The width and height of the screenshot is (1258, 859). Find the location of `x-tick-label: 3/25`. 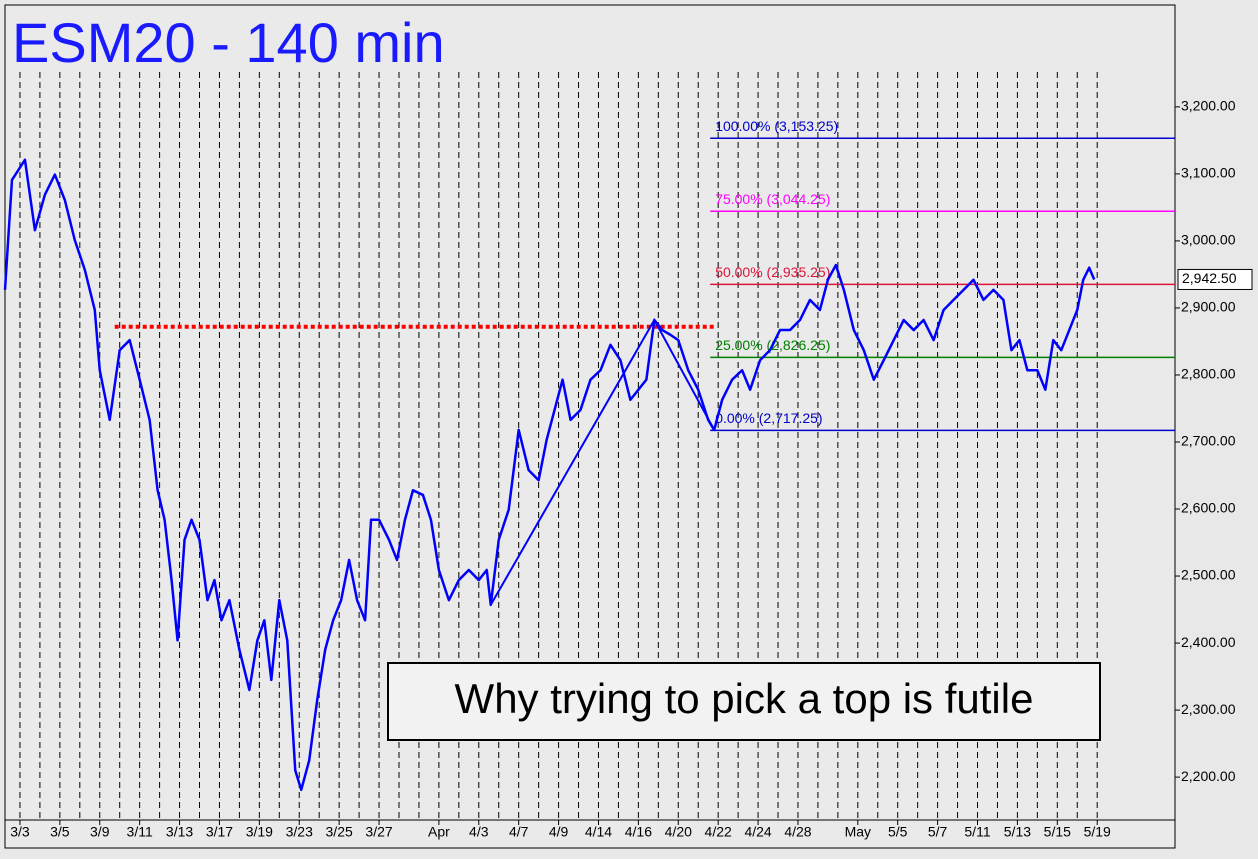

x-tick-label: 3/25 is located at coordinates (339, 832).